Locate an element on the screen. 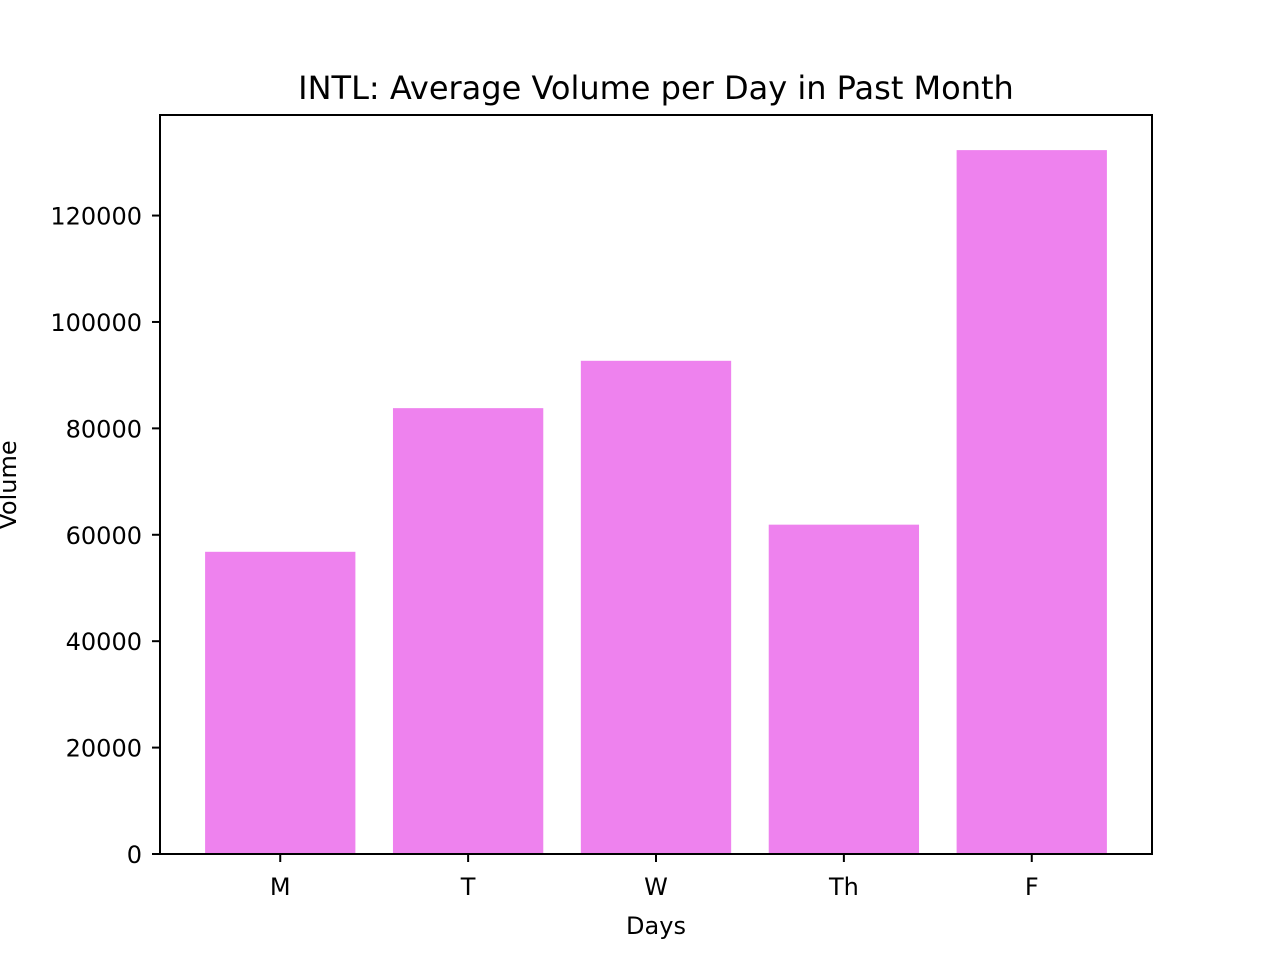  y-tick-label: 100000 is located at coordinates (96, 323).